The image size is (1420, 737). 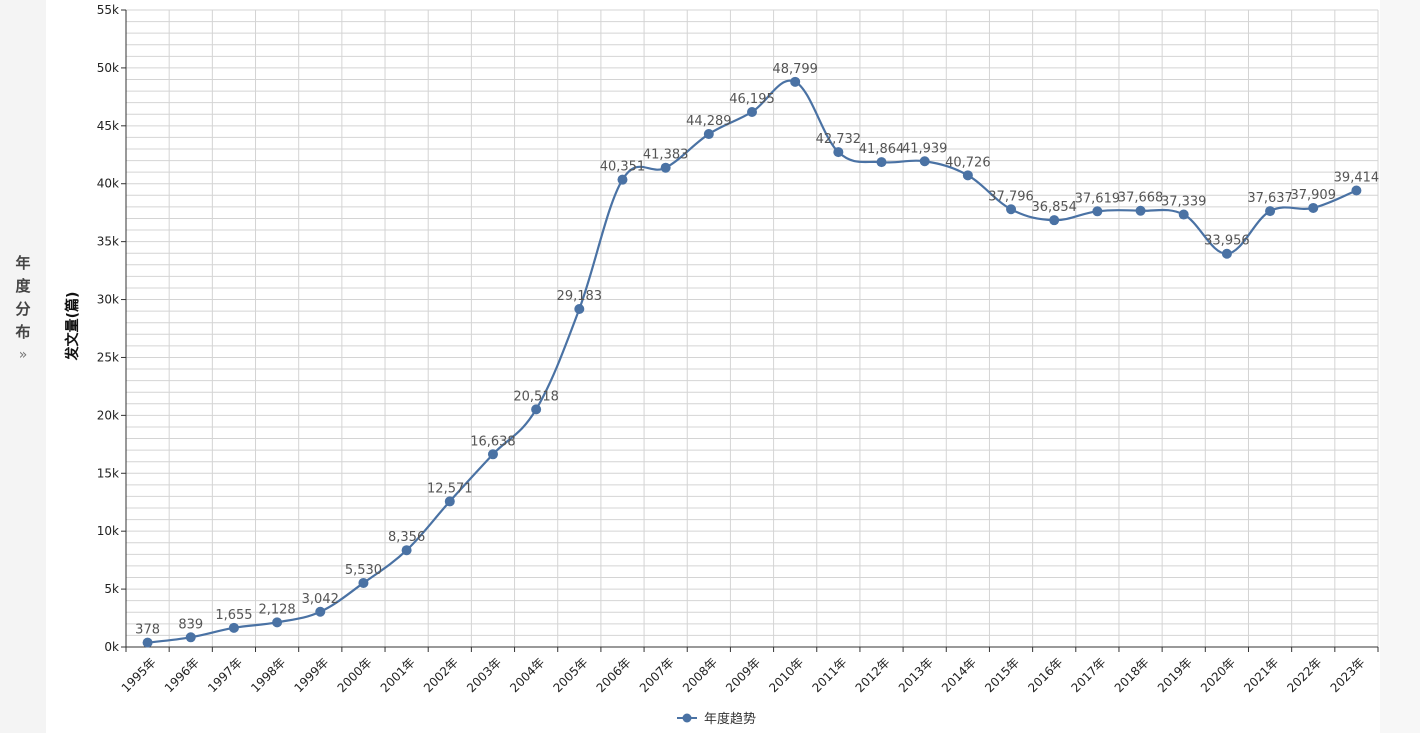 I want to click on y-tick-label: 25k, so click(x=108, y=357).